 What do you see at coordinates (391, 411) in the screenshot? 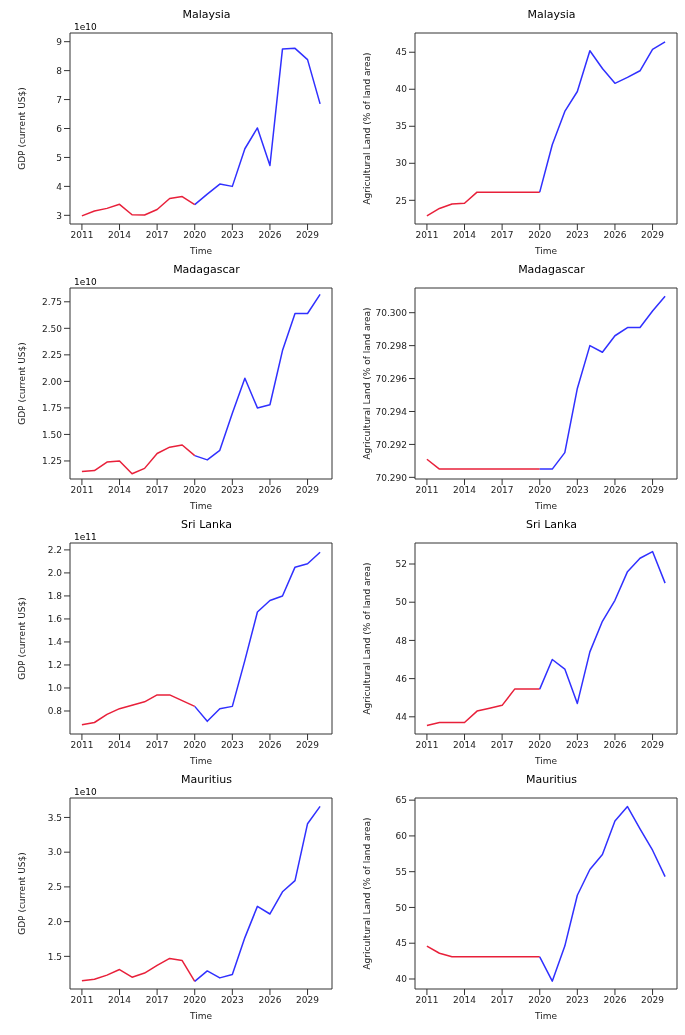
I see `y-tick-label: 70.294` at bounding box center [391, 411].